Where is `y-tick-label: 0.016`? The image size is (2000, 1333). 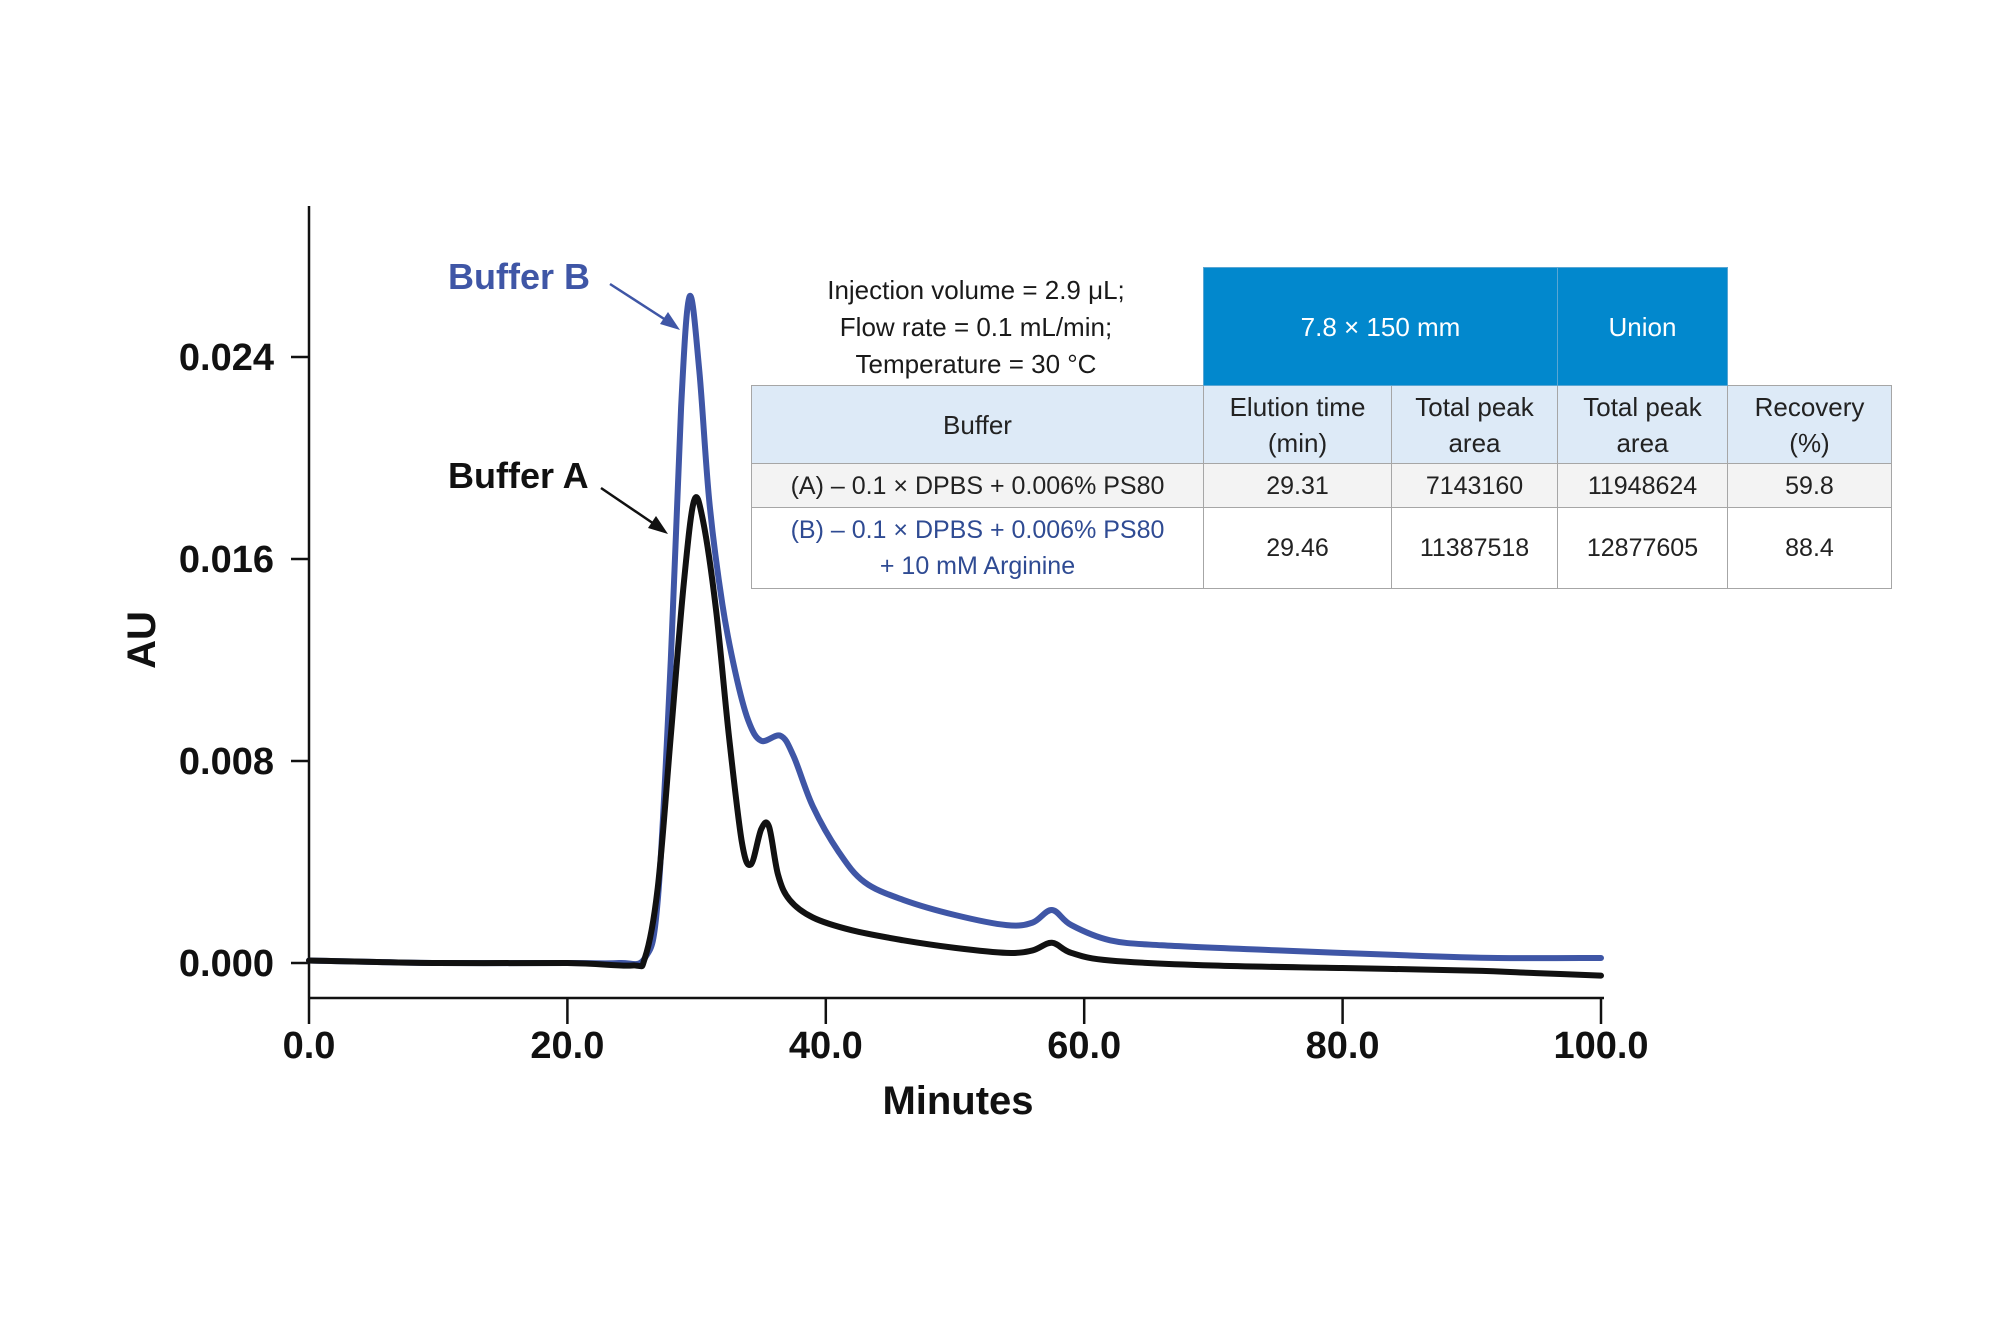 y-tick-label: 0.016 is located at coordinates (226, 560).